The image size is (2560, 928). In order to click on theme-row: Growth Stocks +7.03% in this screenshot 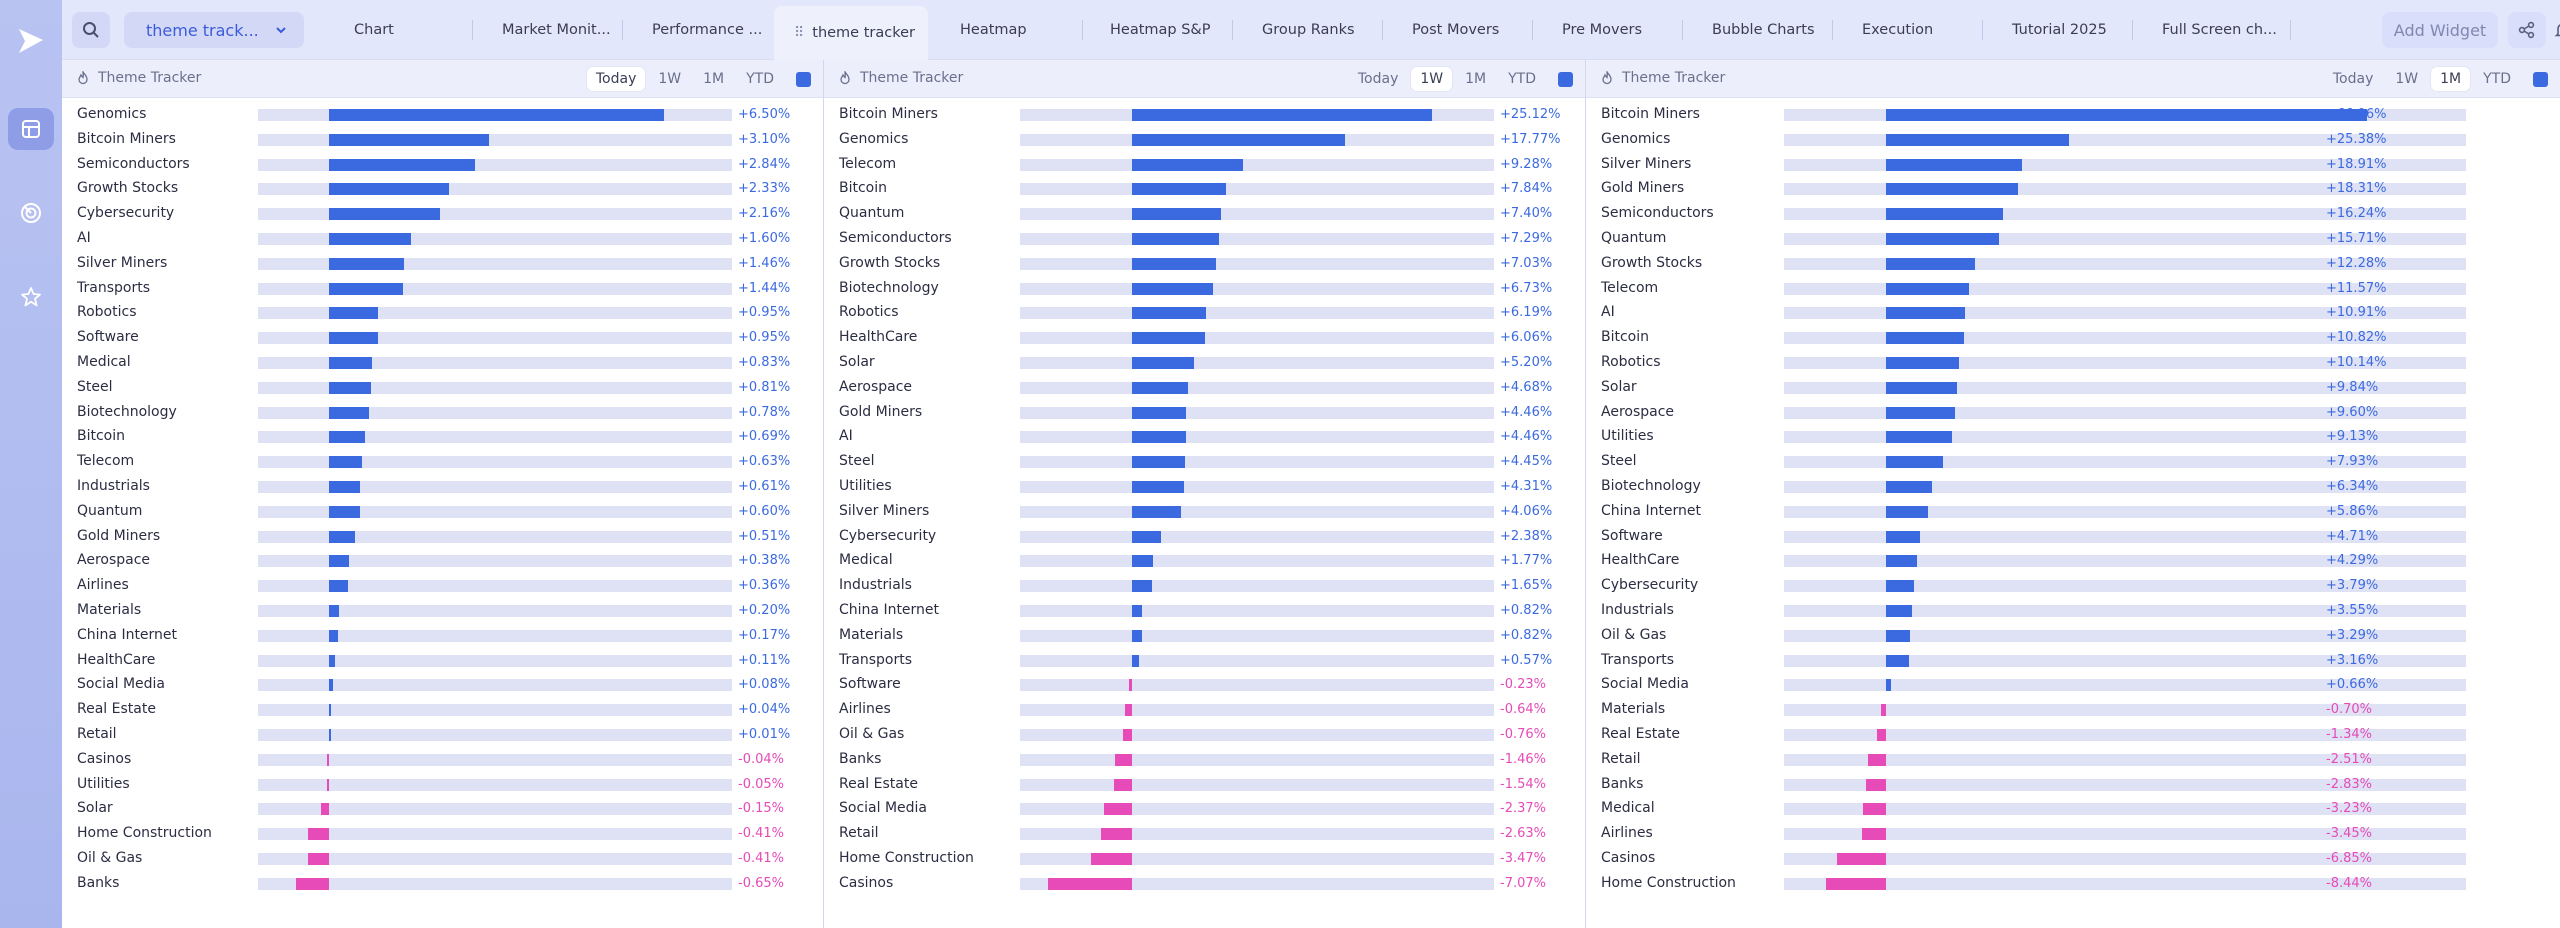, I will do `click(1204, 264)`.